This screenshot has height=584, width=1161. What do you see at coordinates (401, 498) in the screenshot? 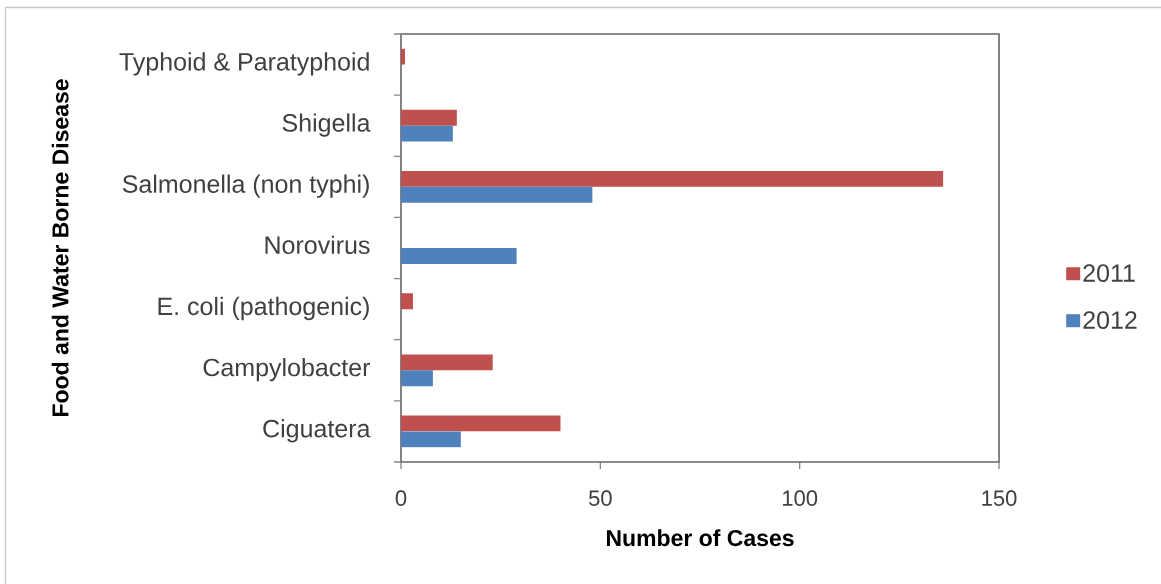
I see `x-tick-label: 0` at bounding box center [401, 498].